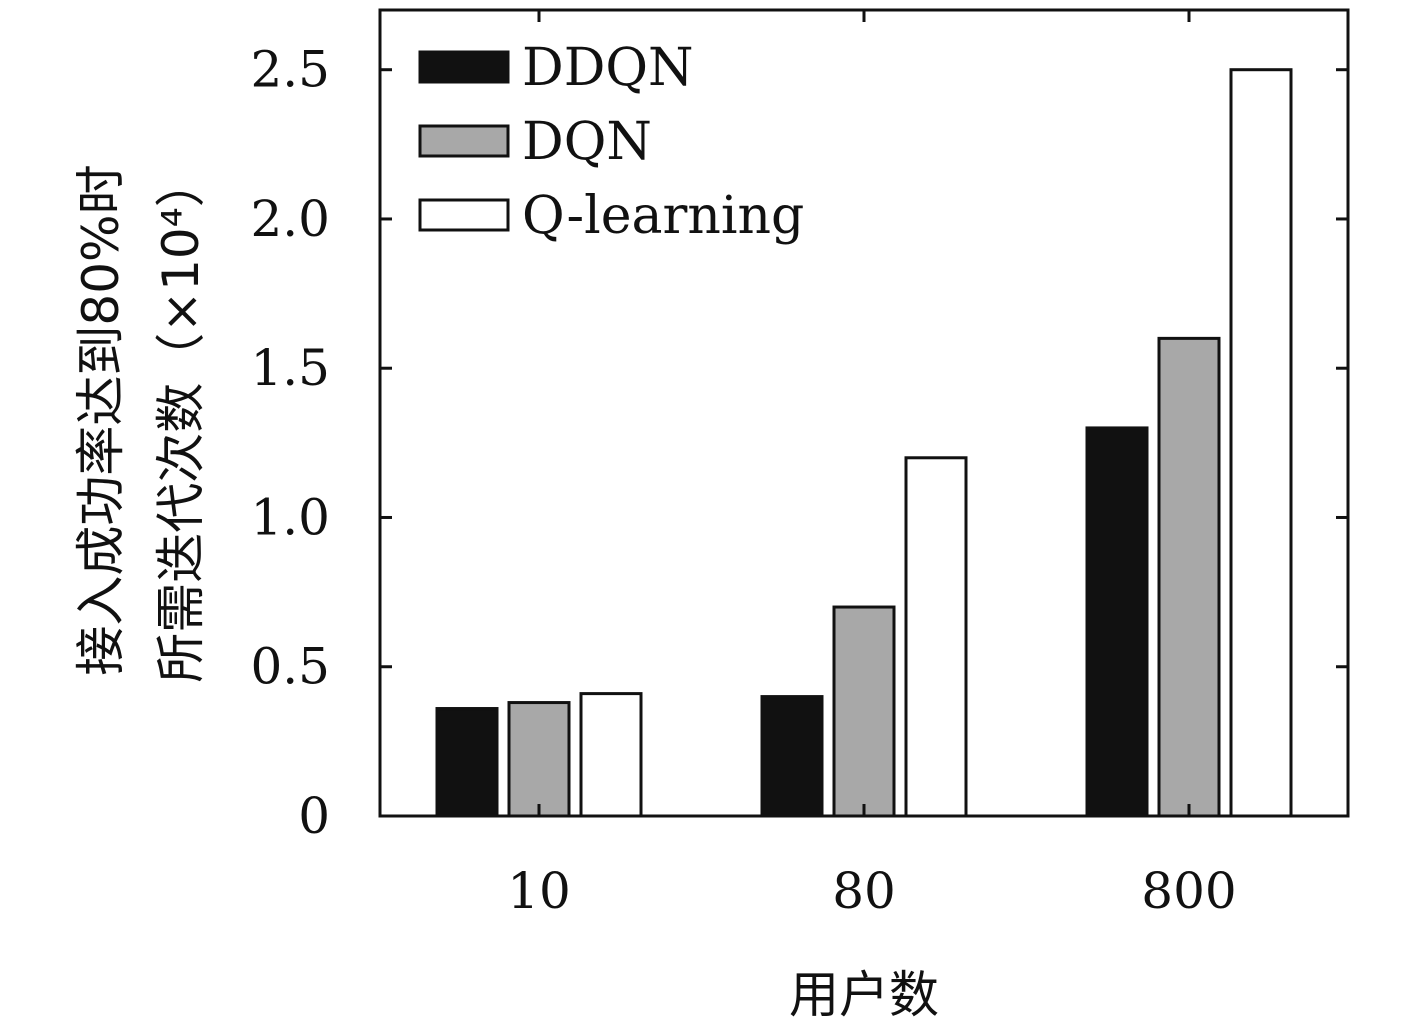 The width and height of the screenshot is (1417, 1028). I want to click on y-axis-title: 接入成功率达到80%时, so click(101, 419).